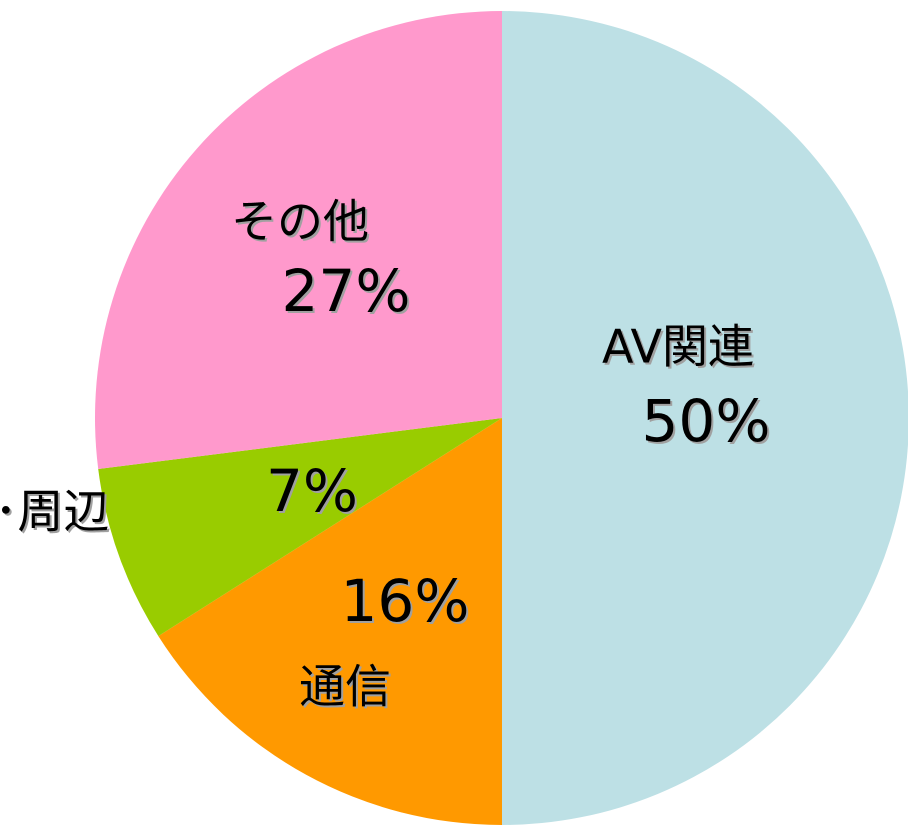 This screenshot has width=908, height=826. Describe the element at coordinates (345, 687) in the screenshot. I see `slice-name: 通信` at that location.